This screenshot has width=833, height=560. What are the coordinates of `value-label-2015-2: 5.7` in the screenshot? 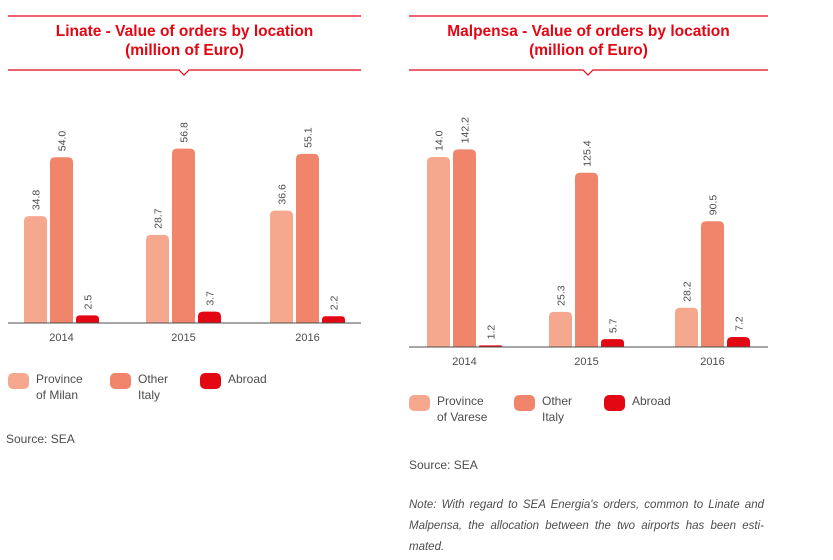 It's located at (614, 325).